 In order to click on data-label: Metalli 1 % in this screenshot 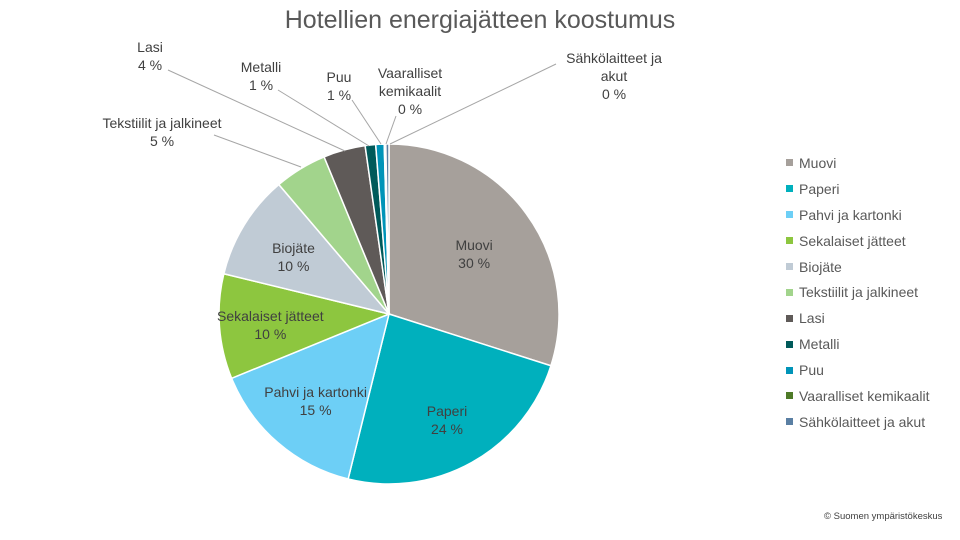, I will do `click(261, 76)`.